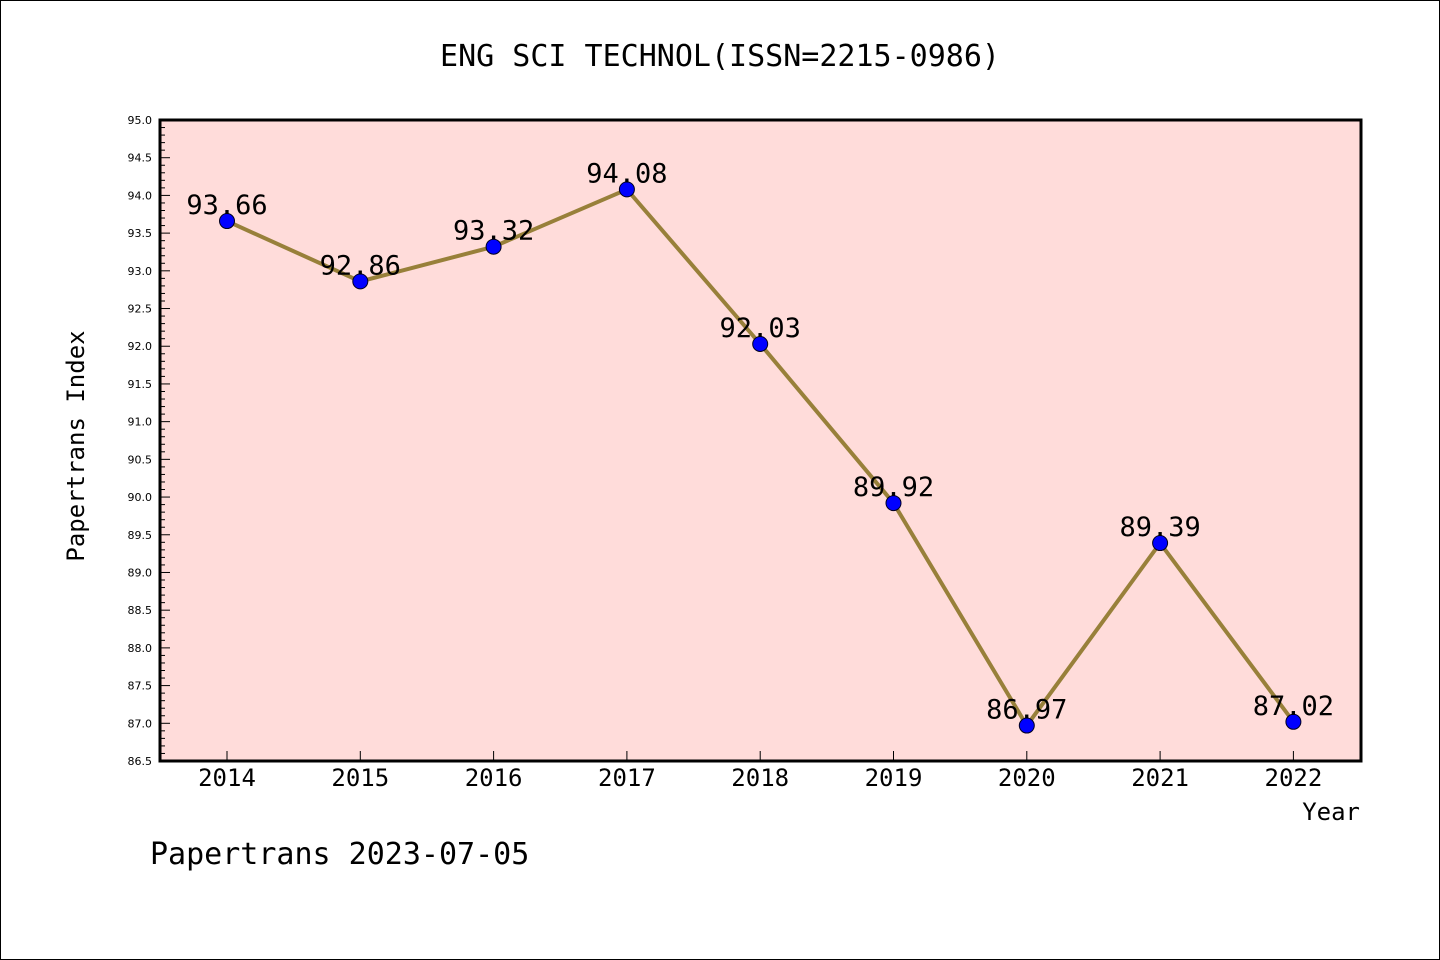 The width and height of the screenshot is (1440, 960). Describe the element at coordinates (140, 459) in the screenshot. I see `y-tick-label: 90.5` at that location.